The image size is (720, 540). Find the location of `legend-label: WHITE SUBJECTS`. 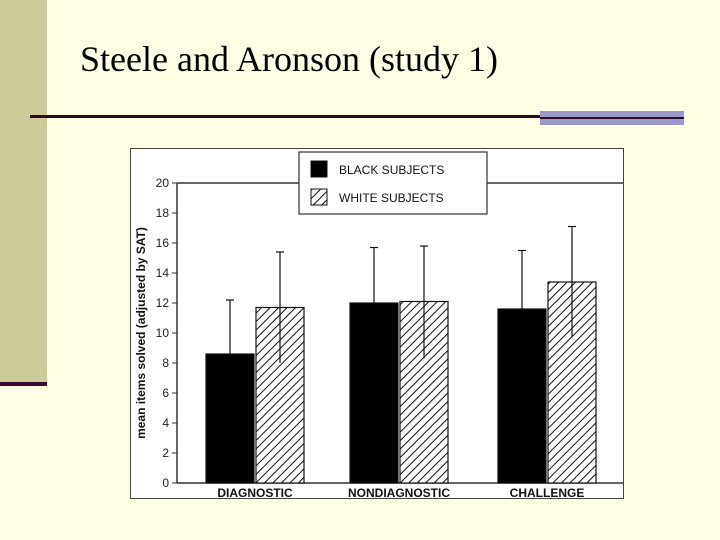

legend-label: WHITE SUBJECTS is located at coordinates (391, 198).